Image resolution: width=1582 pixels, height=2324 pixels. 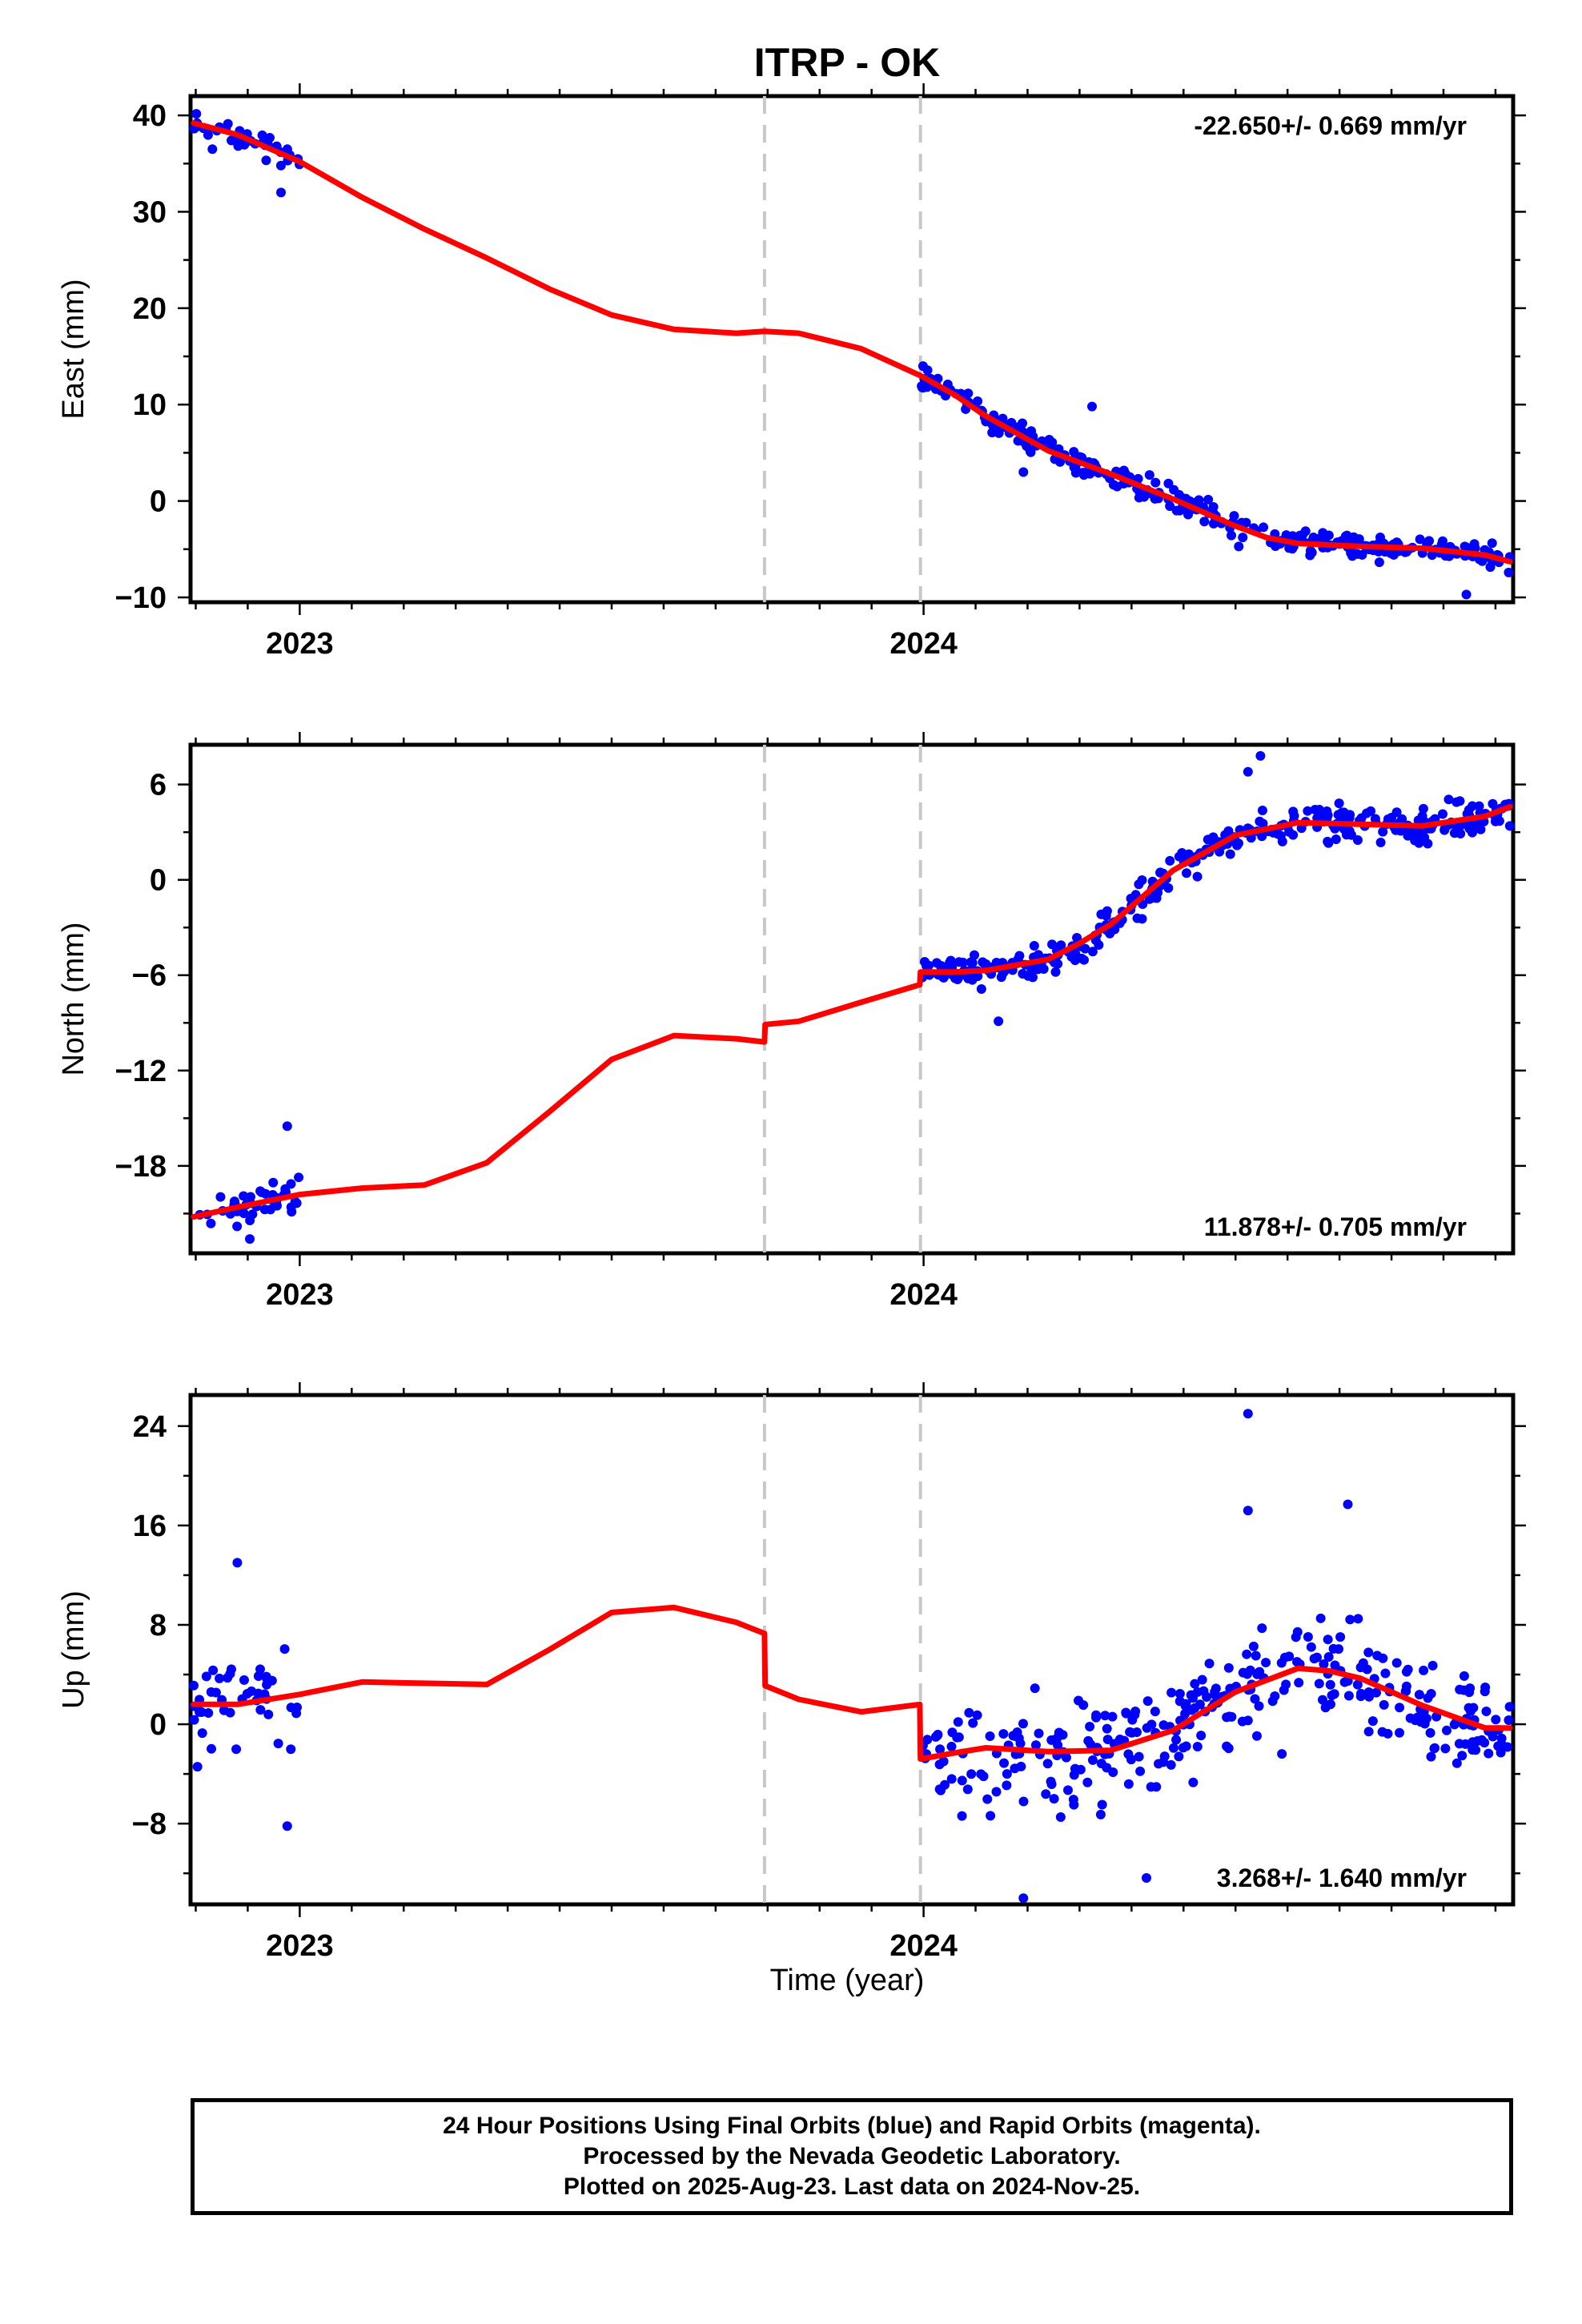 What do you see at coordinates (1342, 1878) in the screenshot?
I see `velocity-annotation: 3.268+/- 1.640 mm/yr` at bounding box center [1342, 1878].